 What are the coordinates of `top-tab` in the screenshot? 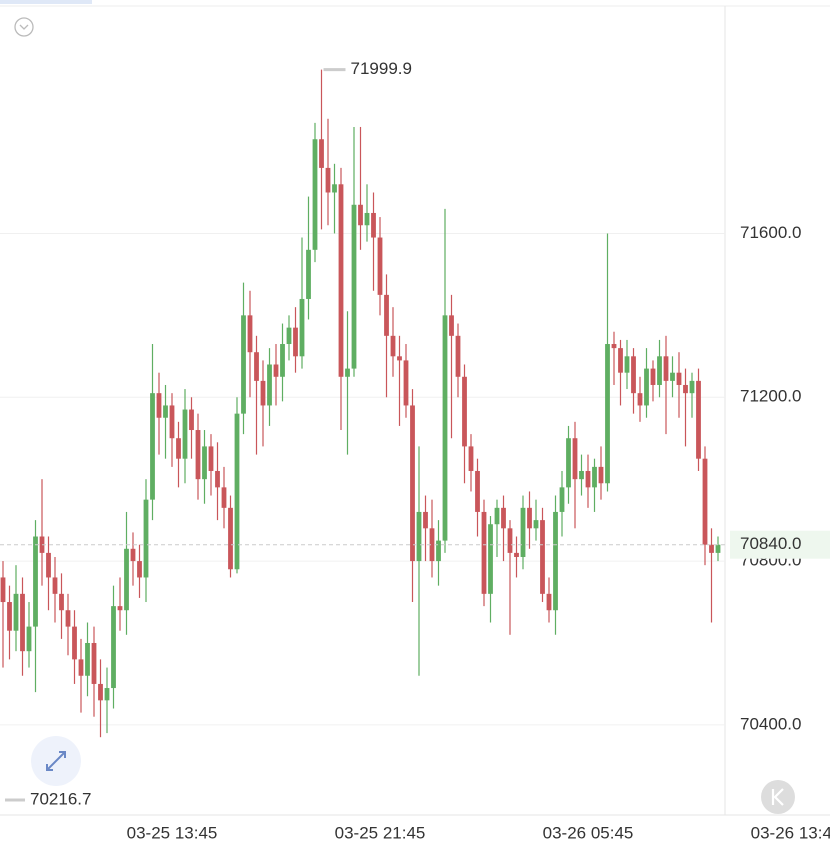 It's located at (46, 2).